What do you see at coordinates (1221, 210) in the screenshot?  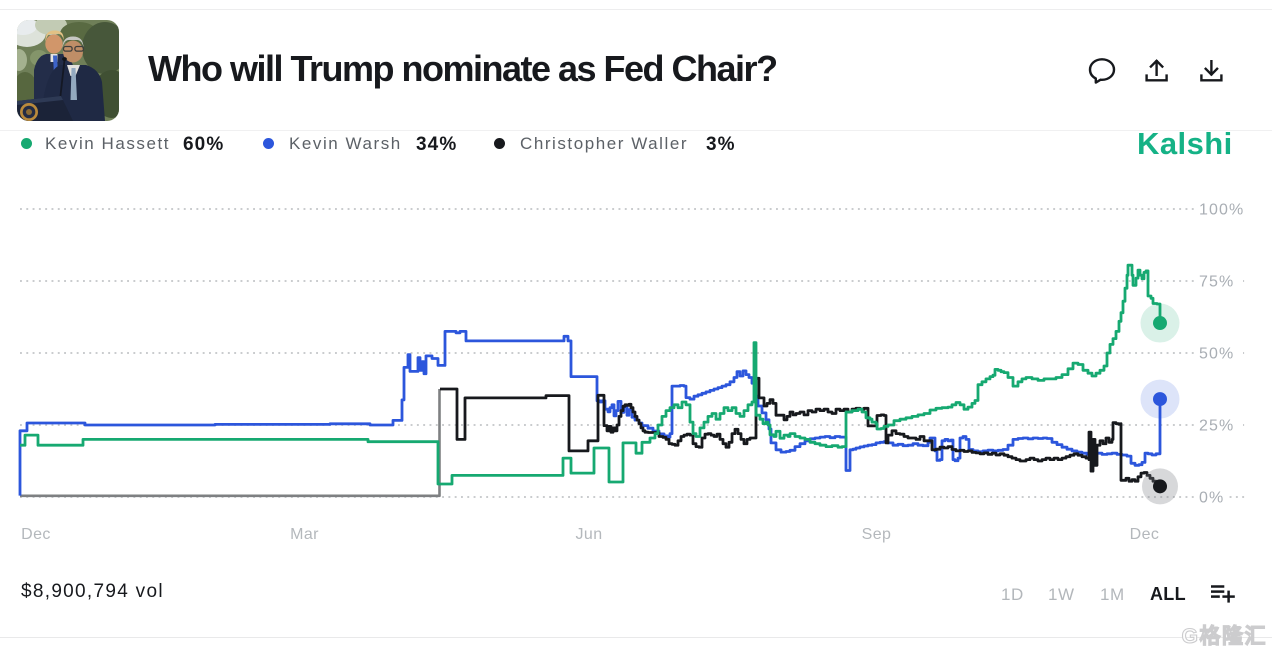 I see `svg-text: 100%` at bounding box center [1221, 210].